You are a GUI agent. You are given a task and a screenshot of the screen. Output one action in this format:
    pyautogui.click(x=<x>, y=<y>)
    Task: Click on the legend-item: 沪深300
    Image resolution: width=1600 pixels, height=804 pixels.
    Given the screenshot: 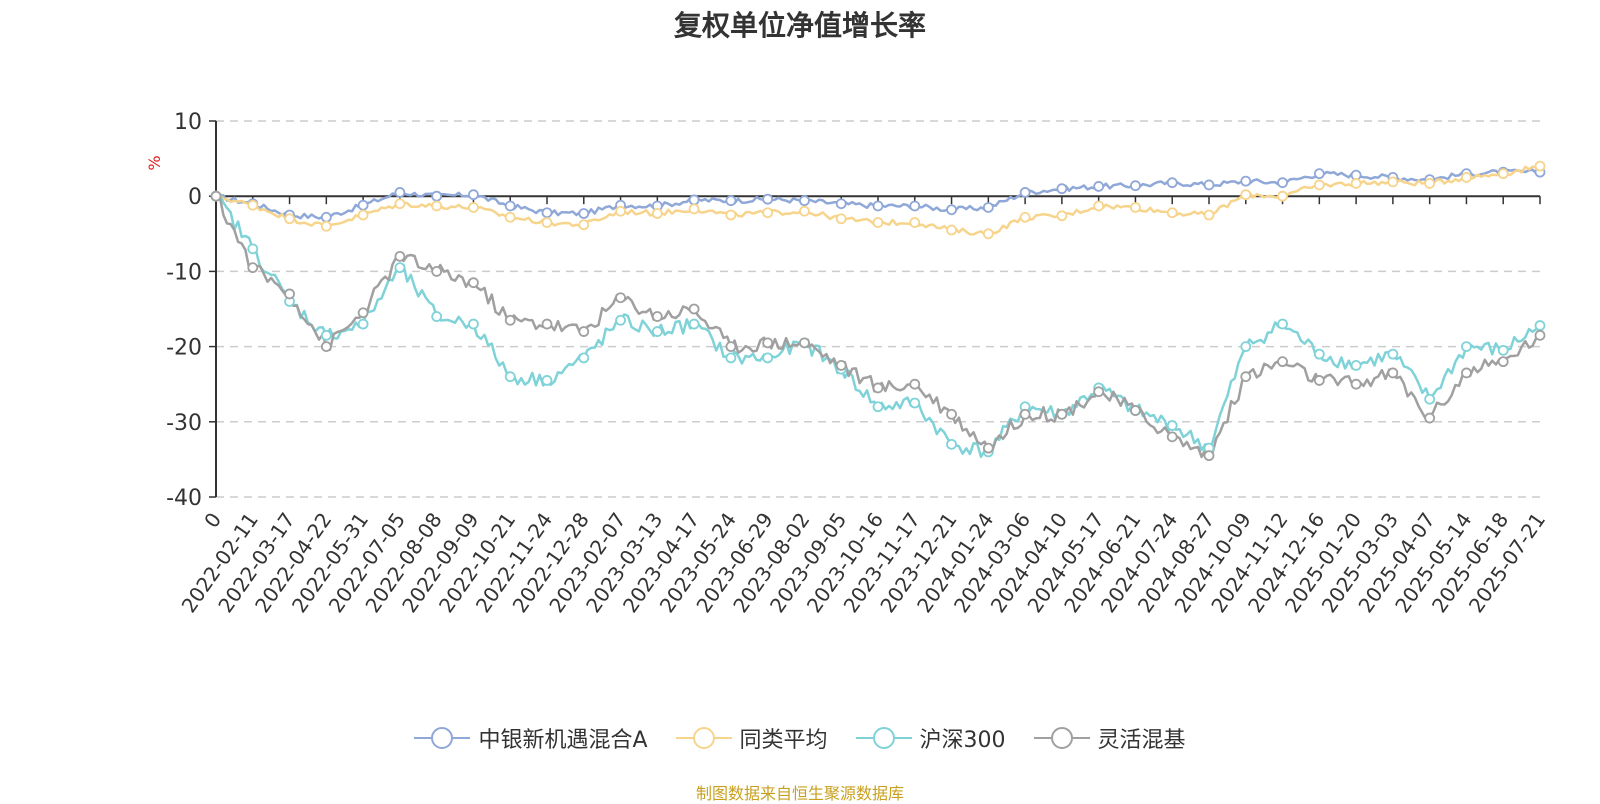 What is the action you would take?
    pyautogui.click(x=930, y=738)
    